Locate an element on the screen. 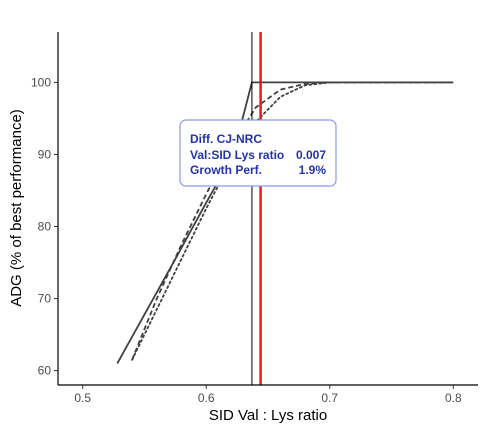  x-axis-title: SID Val : Lys ratio is located at coordinates (268, 415).